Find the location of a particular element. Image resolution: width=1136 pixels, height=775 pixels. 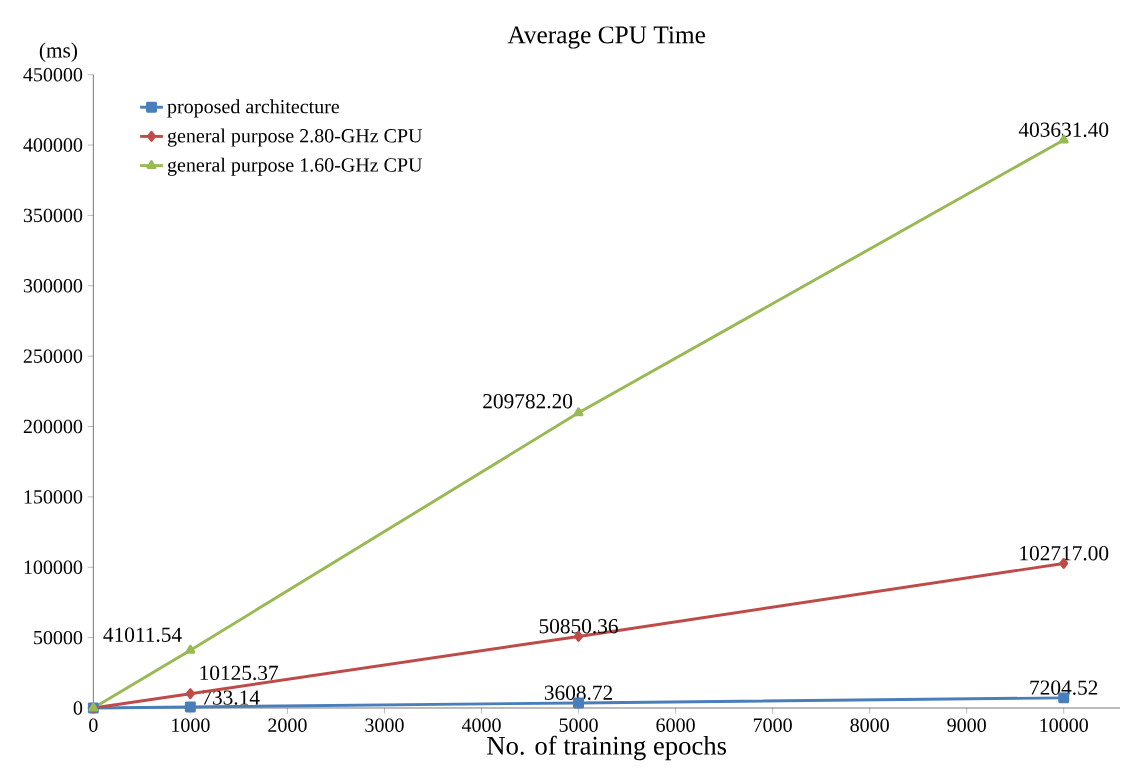

x-tick-label: 7000 is located at coordinates (772, 725).